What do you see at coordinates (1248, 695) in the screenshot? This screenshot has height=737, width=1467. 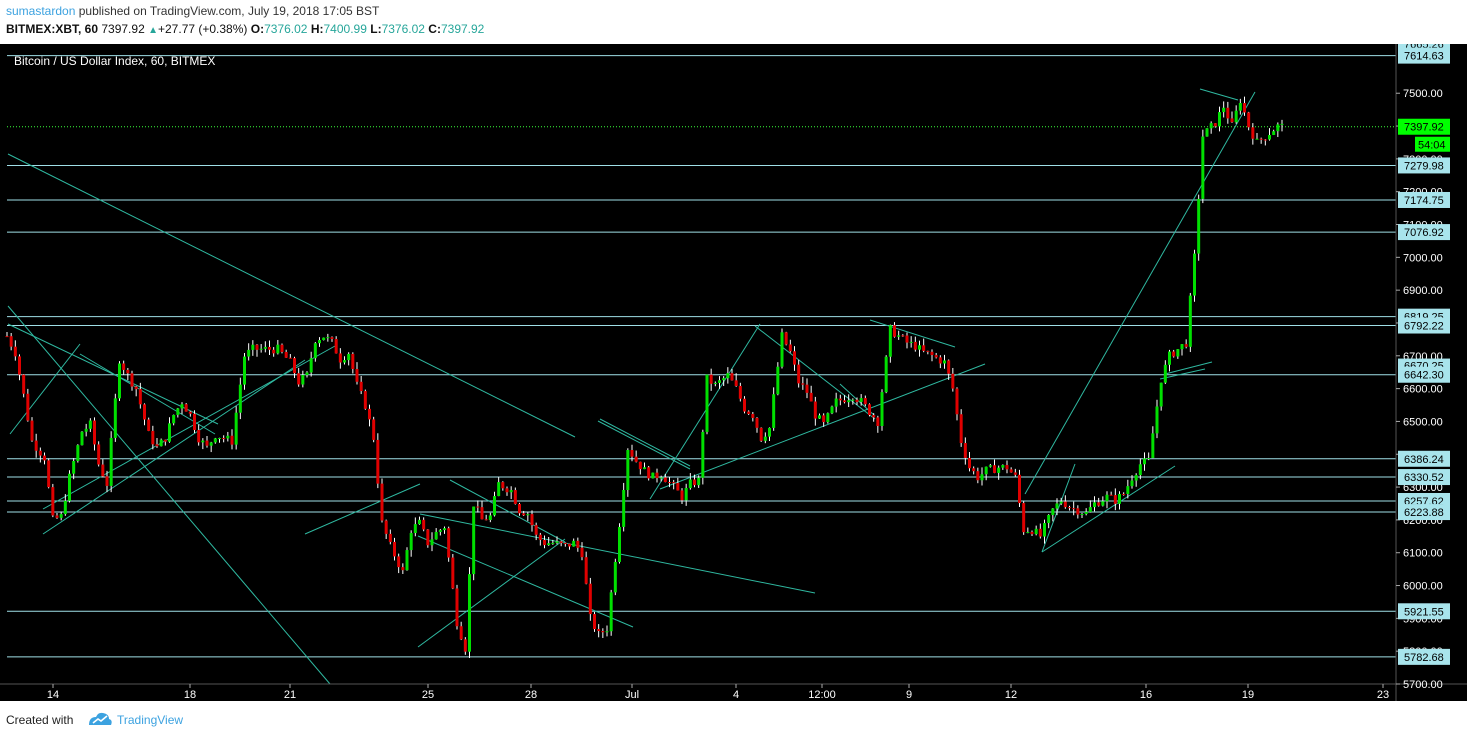 I see `x-tick-label: 19` at bounding box center [1248, 695].